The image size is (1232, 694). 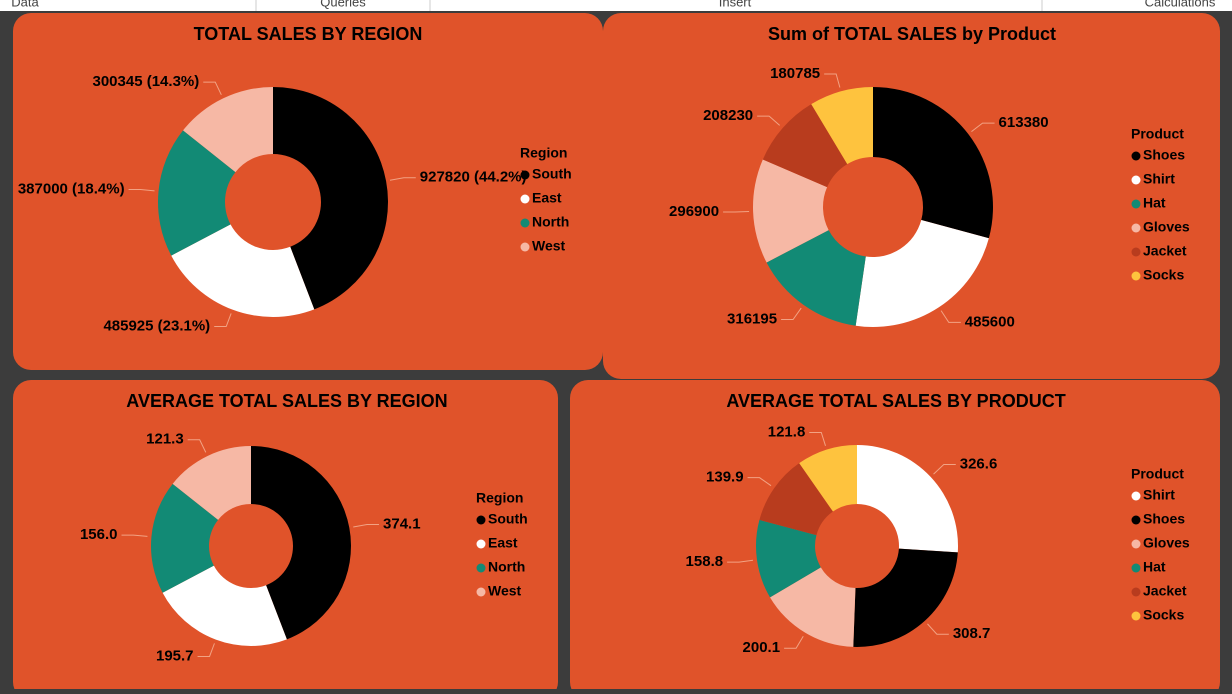 I want to click on chart-title: AVERAGE TOTAL SALES BY PRODUCT, so click(x=895, y=401).